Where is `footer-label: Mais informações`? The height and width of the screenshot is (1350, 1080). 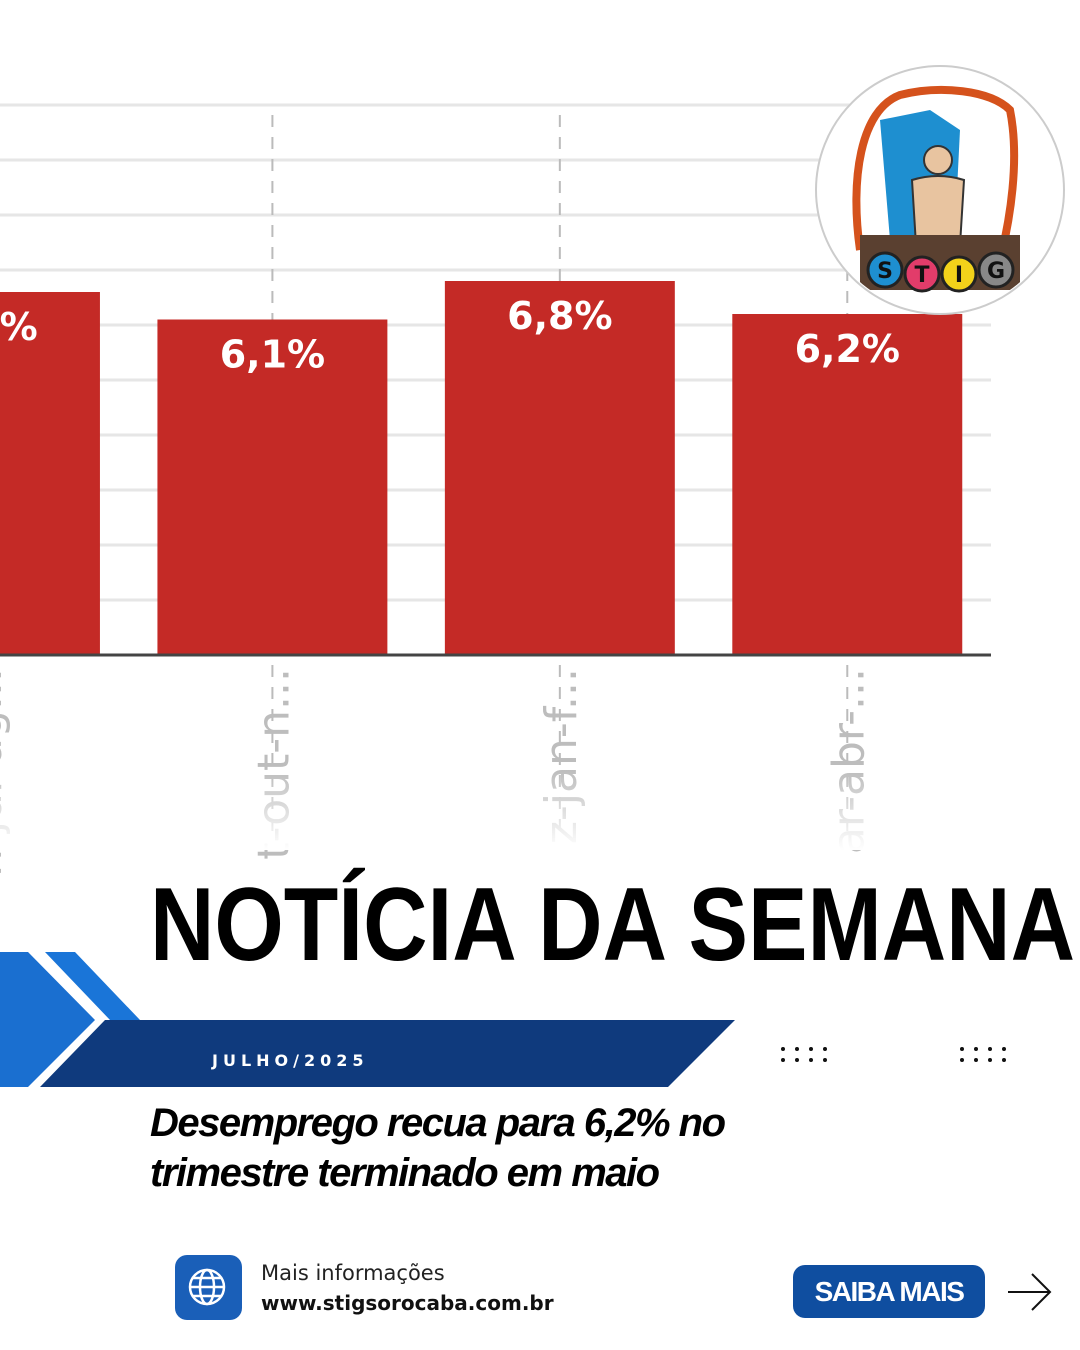
footer-label: Mais informações is located at coordinates (353, 1273).